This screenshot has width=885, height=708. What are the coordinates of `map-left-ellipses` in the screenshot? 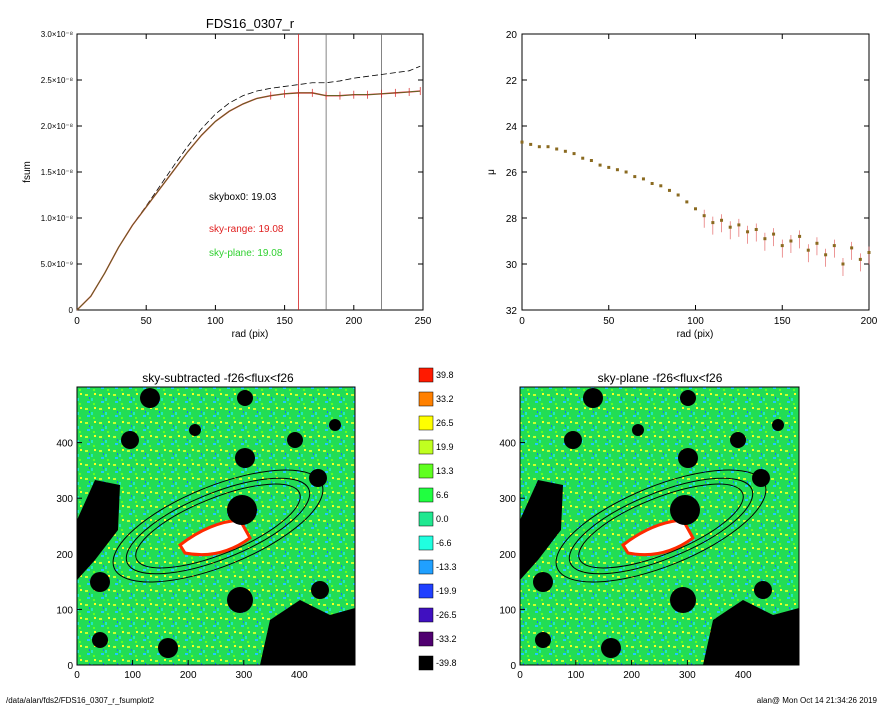 It's located at (218, 526).